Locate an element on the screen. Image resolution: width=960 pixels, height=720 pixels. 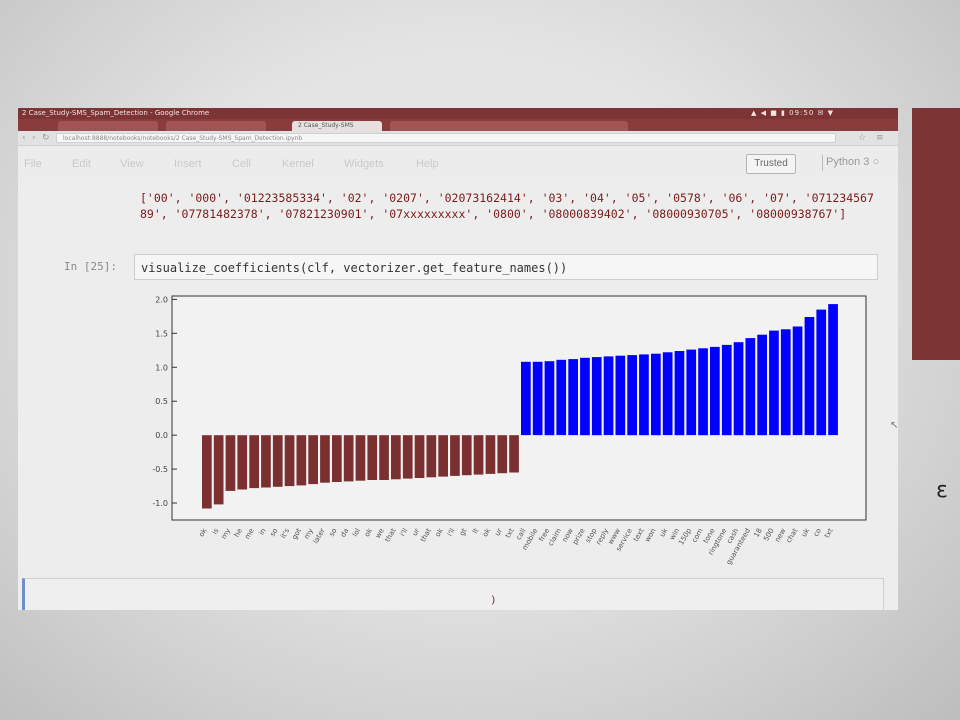
menu-help: Help is located at coordinates (427, 164).